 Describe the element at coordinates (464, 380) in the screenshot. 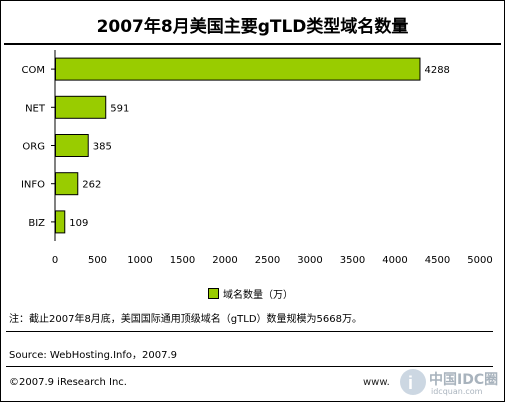

I see `watermark-text: 中国IDC圈` at that location.